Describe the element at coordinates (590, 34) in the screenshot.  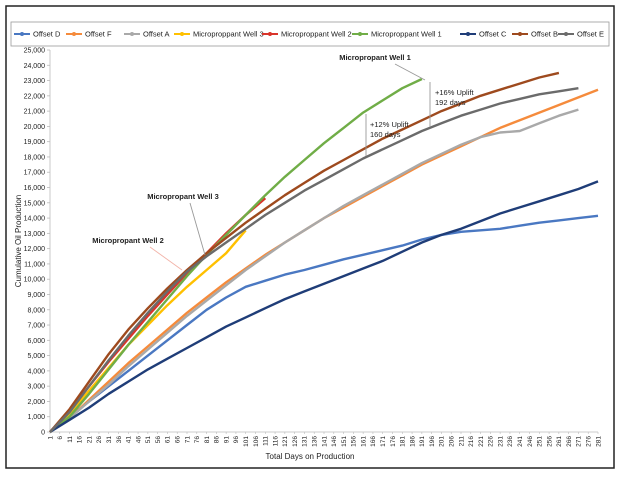
I see `legend-label: Offset E` at that location.